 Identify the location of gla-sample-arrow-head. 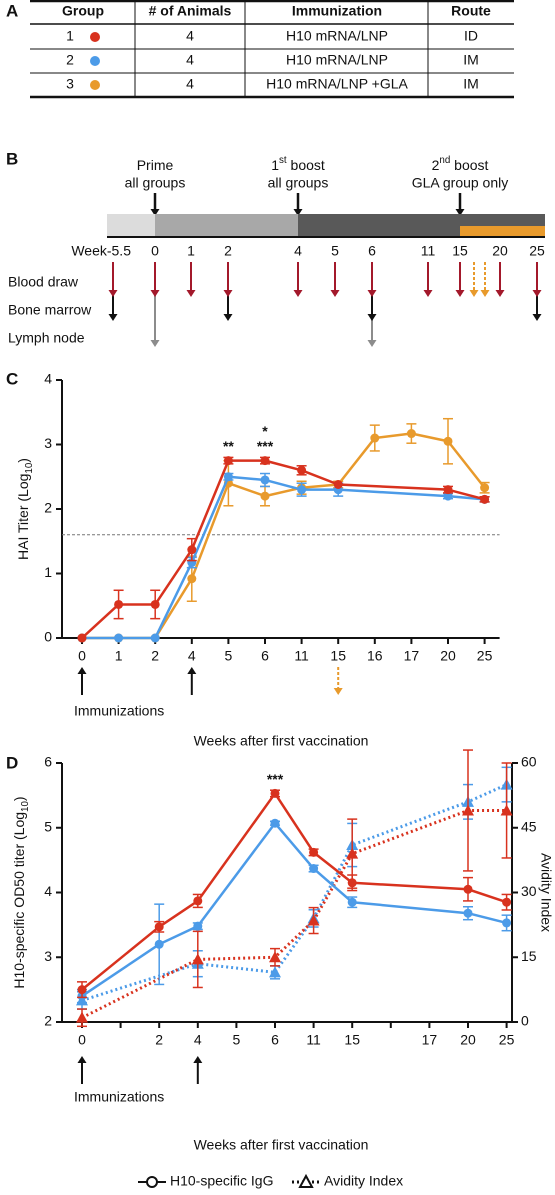
(474, 293).